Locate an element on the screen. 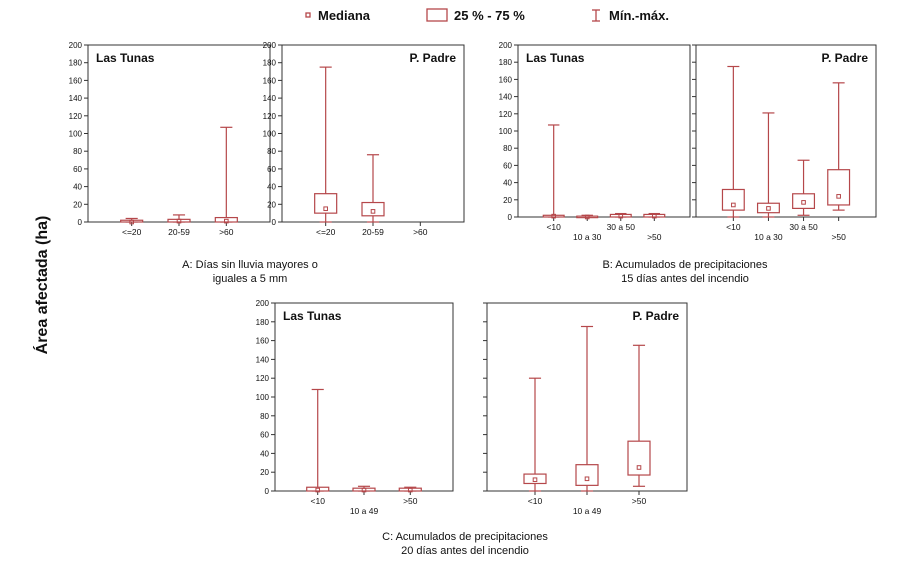  x-tick-label: 30 a 50 is located at coordinates (803, 227).